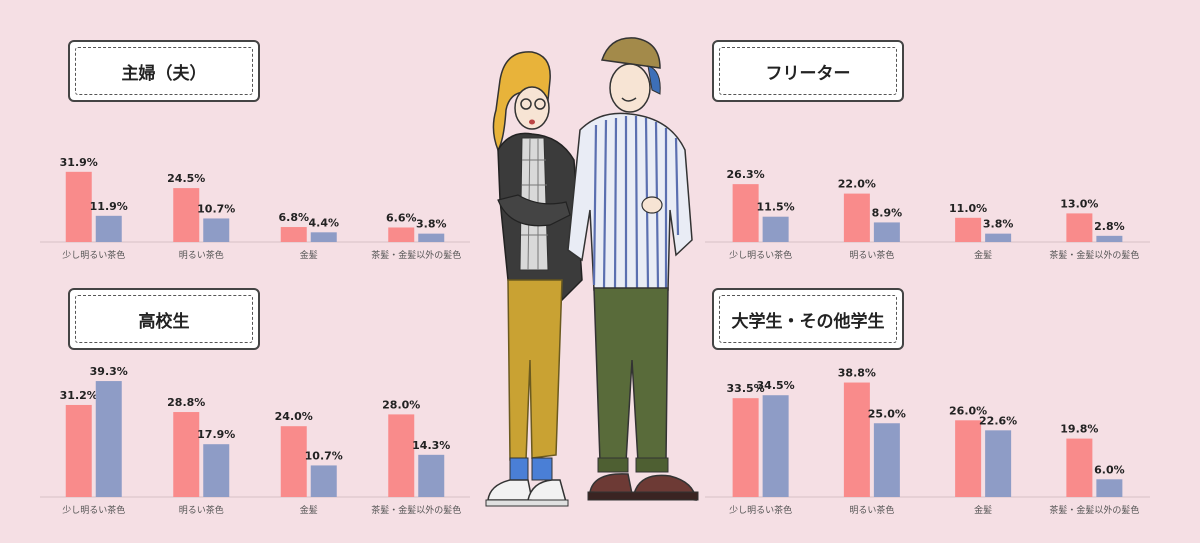 The width and height of the screenshot is (1200, 543). Describe the element at coordinates (1109, 469) in the screenshot. I see `value-label: 6.0%` at that location.